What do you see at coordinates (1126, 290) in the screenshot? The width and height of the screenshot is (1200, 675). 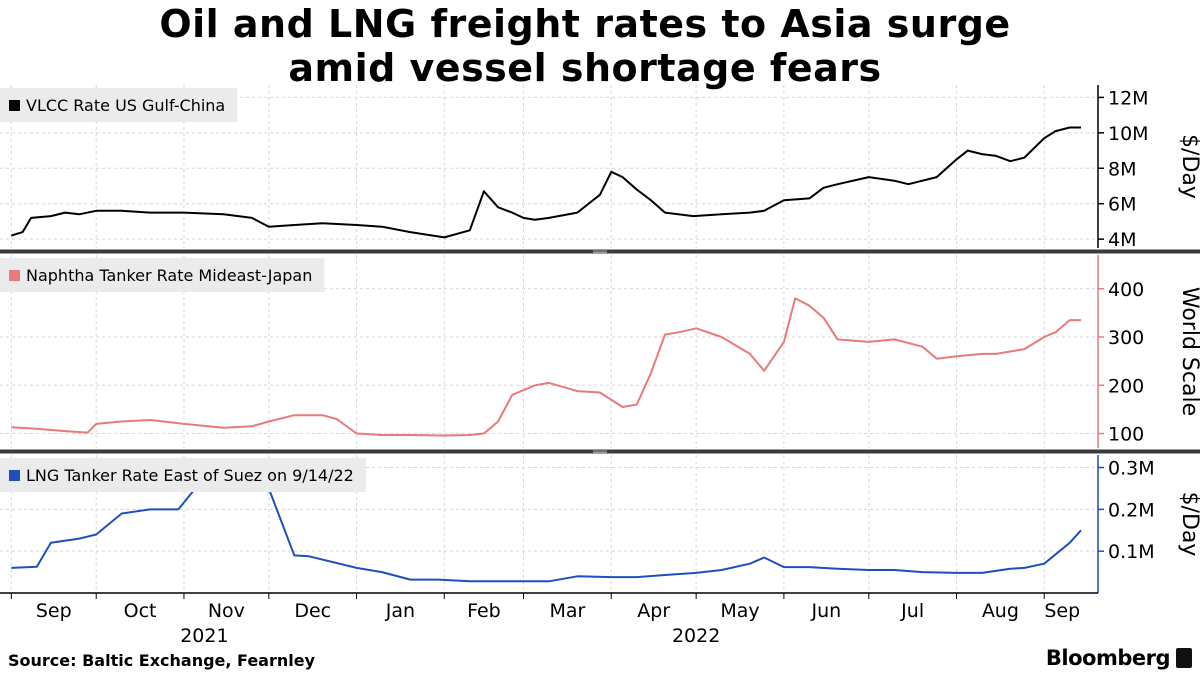 I see `y-tick-label: 400` at bounding box center [1126, 290].